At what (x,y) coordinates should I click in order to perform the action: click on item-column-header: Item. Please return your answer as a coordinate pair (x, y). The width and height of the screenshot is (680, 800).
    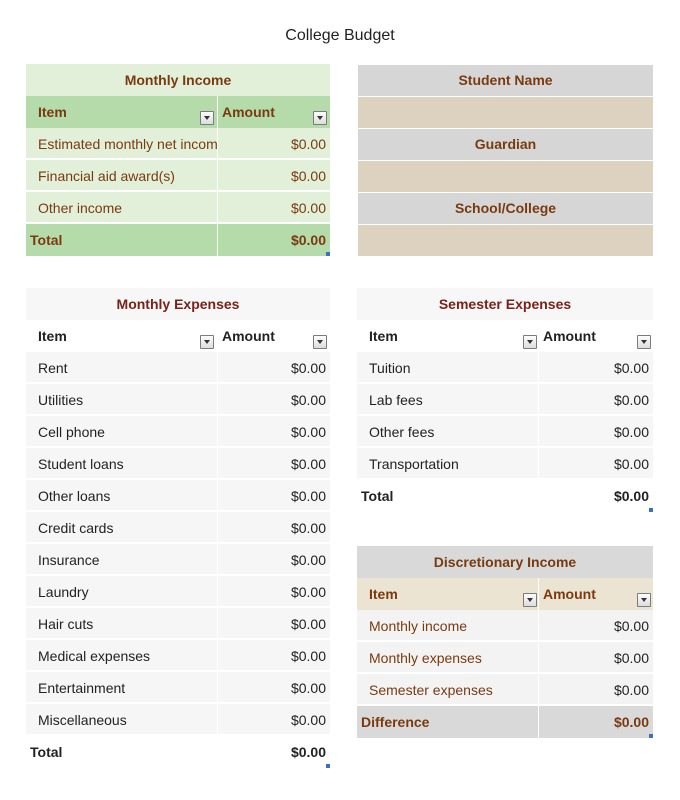
    Looking at the image, I should click on (52, 336).